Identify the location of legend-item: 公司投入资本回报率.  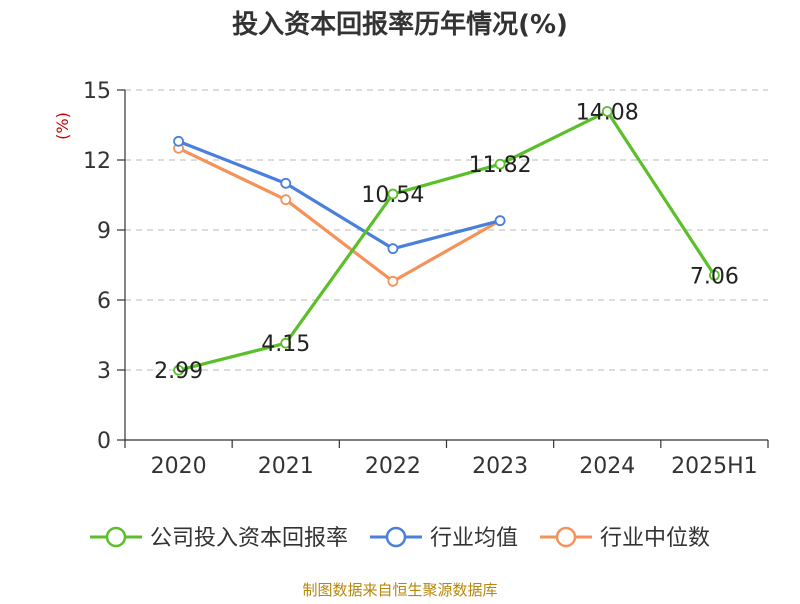
(219, 538).